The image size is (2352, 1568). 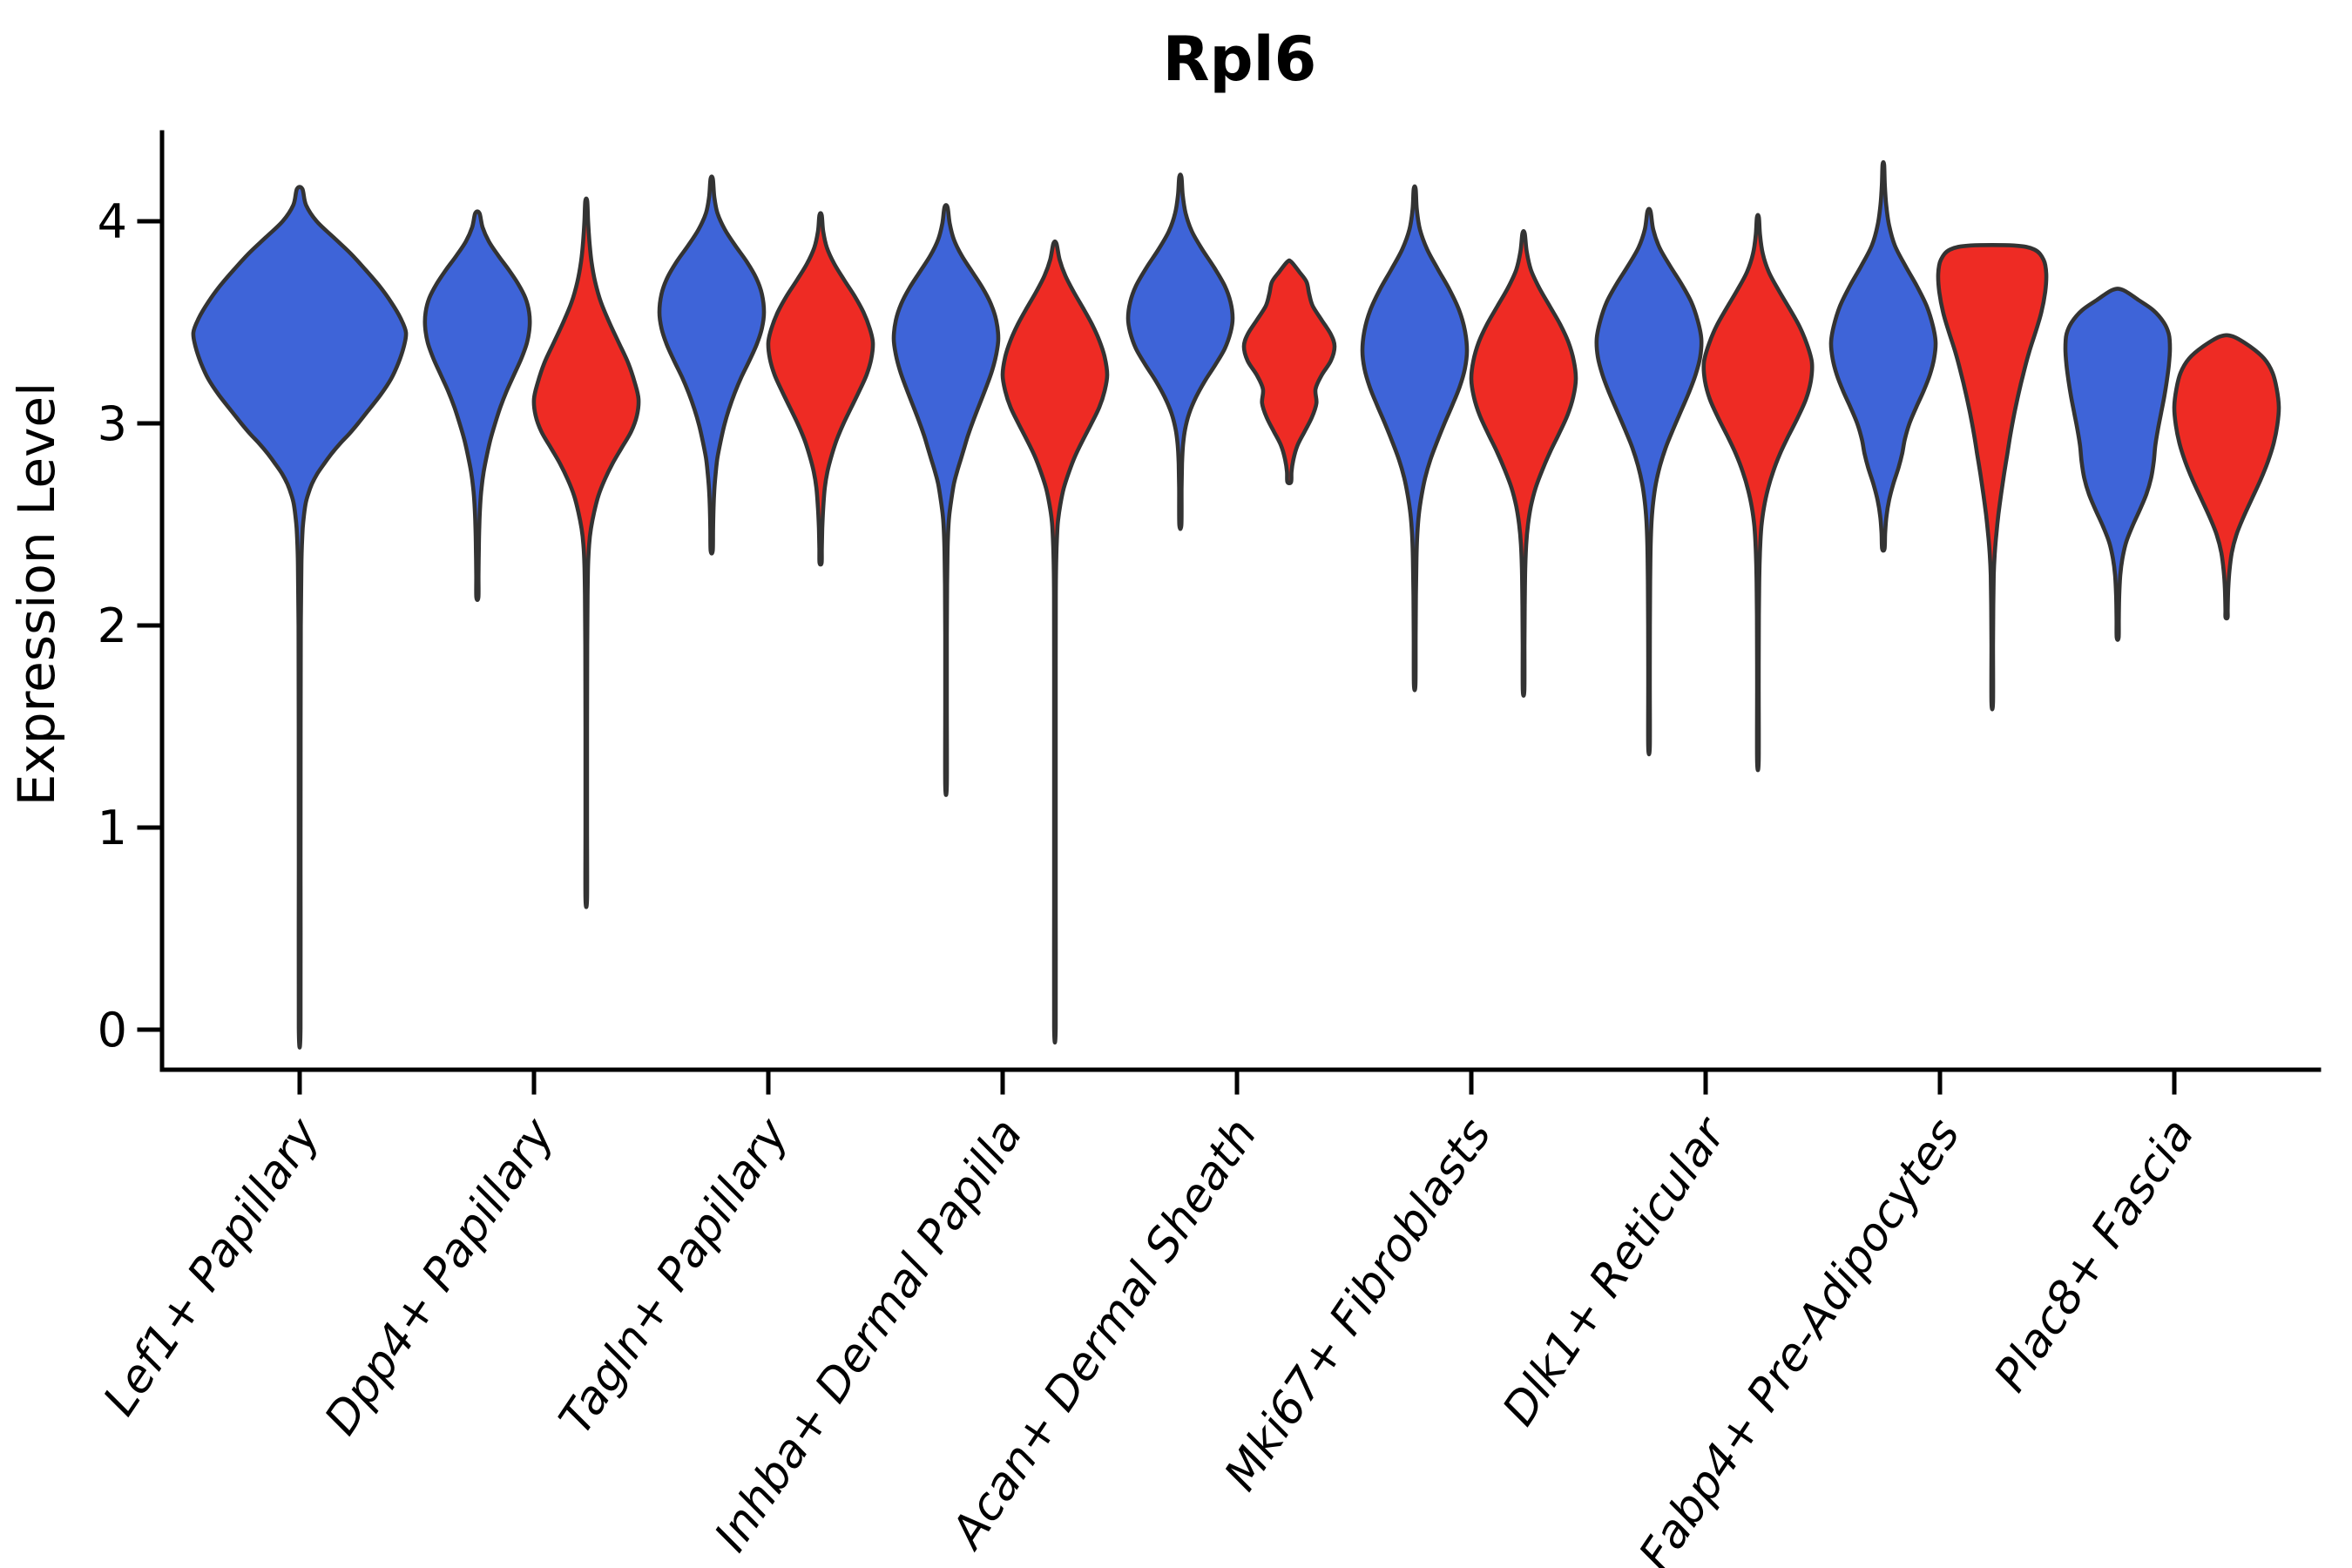 I want to click on violin-mki67-fibroblasts-red, so click(x=1523, y=463).